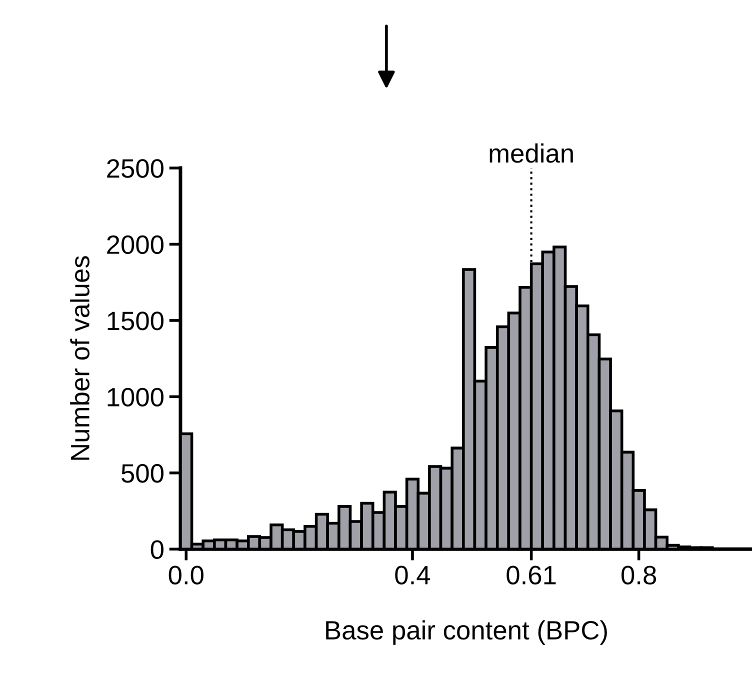  What do you see at coordinates (186, 575) in the screenshot?
I see `x-tick-label: 0.0` at bounding box center [186, 575].